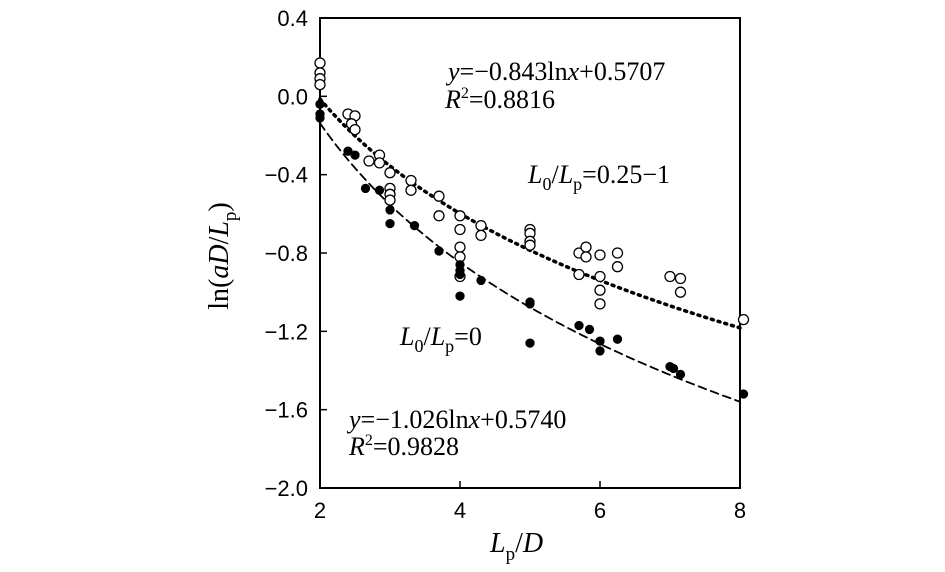 Image resolution: width=945 pixels, height=572 pixels. What do you see at coordinates (292, 18) in the screenshot?
I see `y-tick-label: 0.4` at bounding box center [292, 18].